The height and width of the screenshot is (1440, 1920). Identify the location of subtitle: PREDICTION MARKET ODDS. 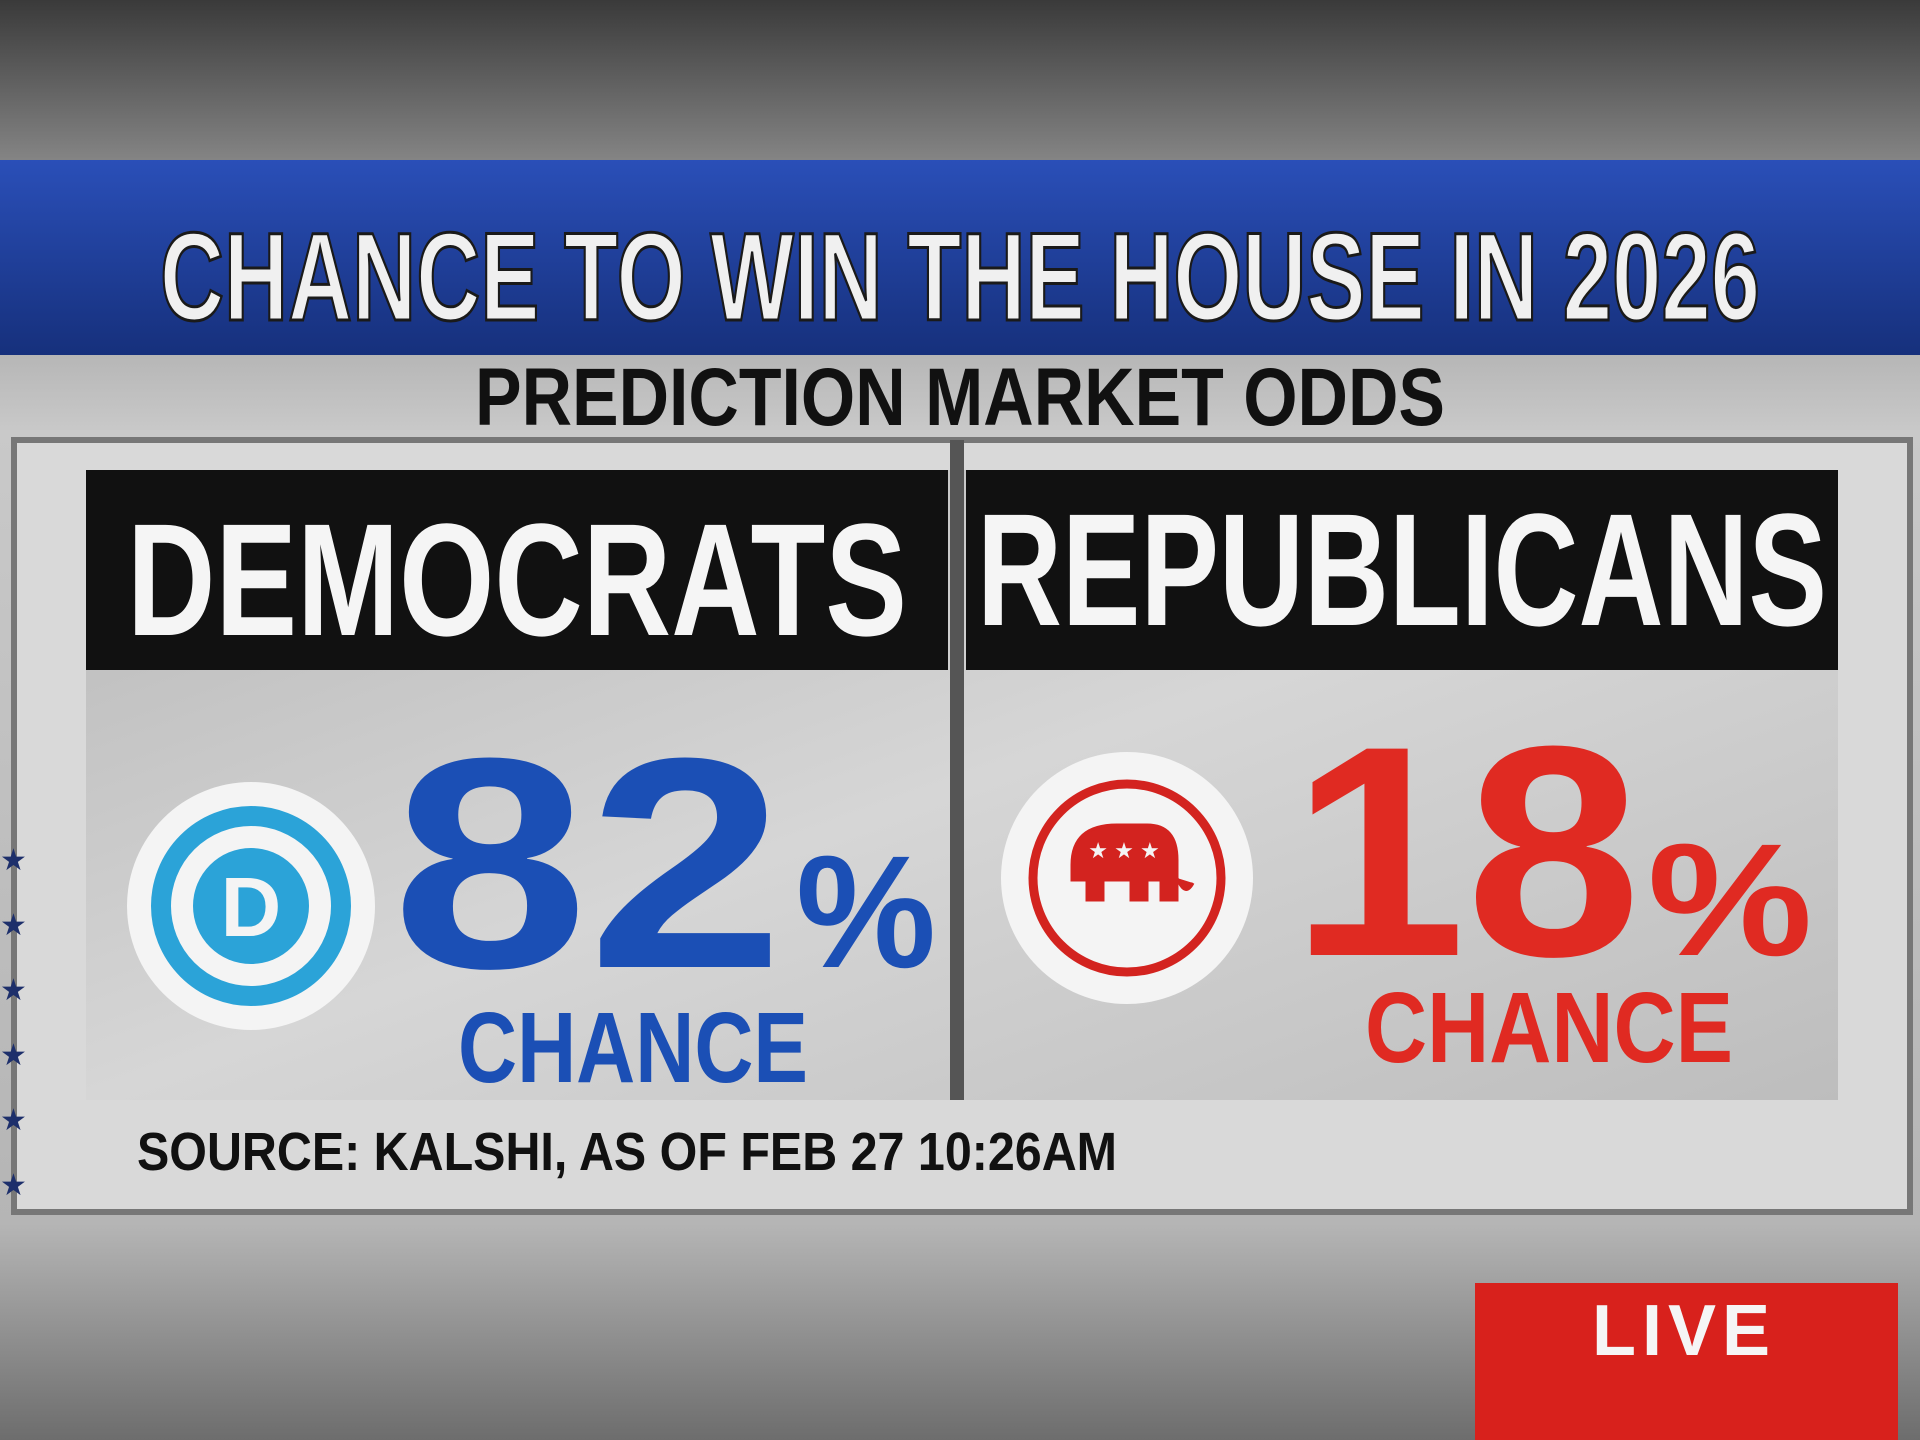
(960, 397).